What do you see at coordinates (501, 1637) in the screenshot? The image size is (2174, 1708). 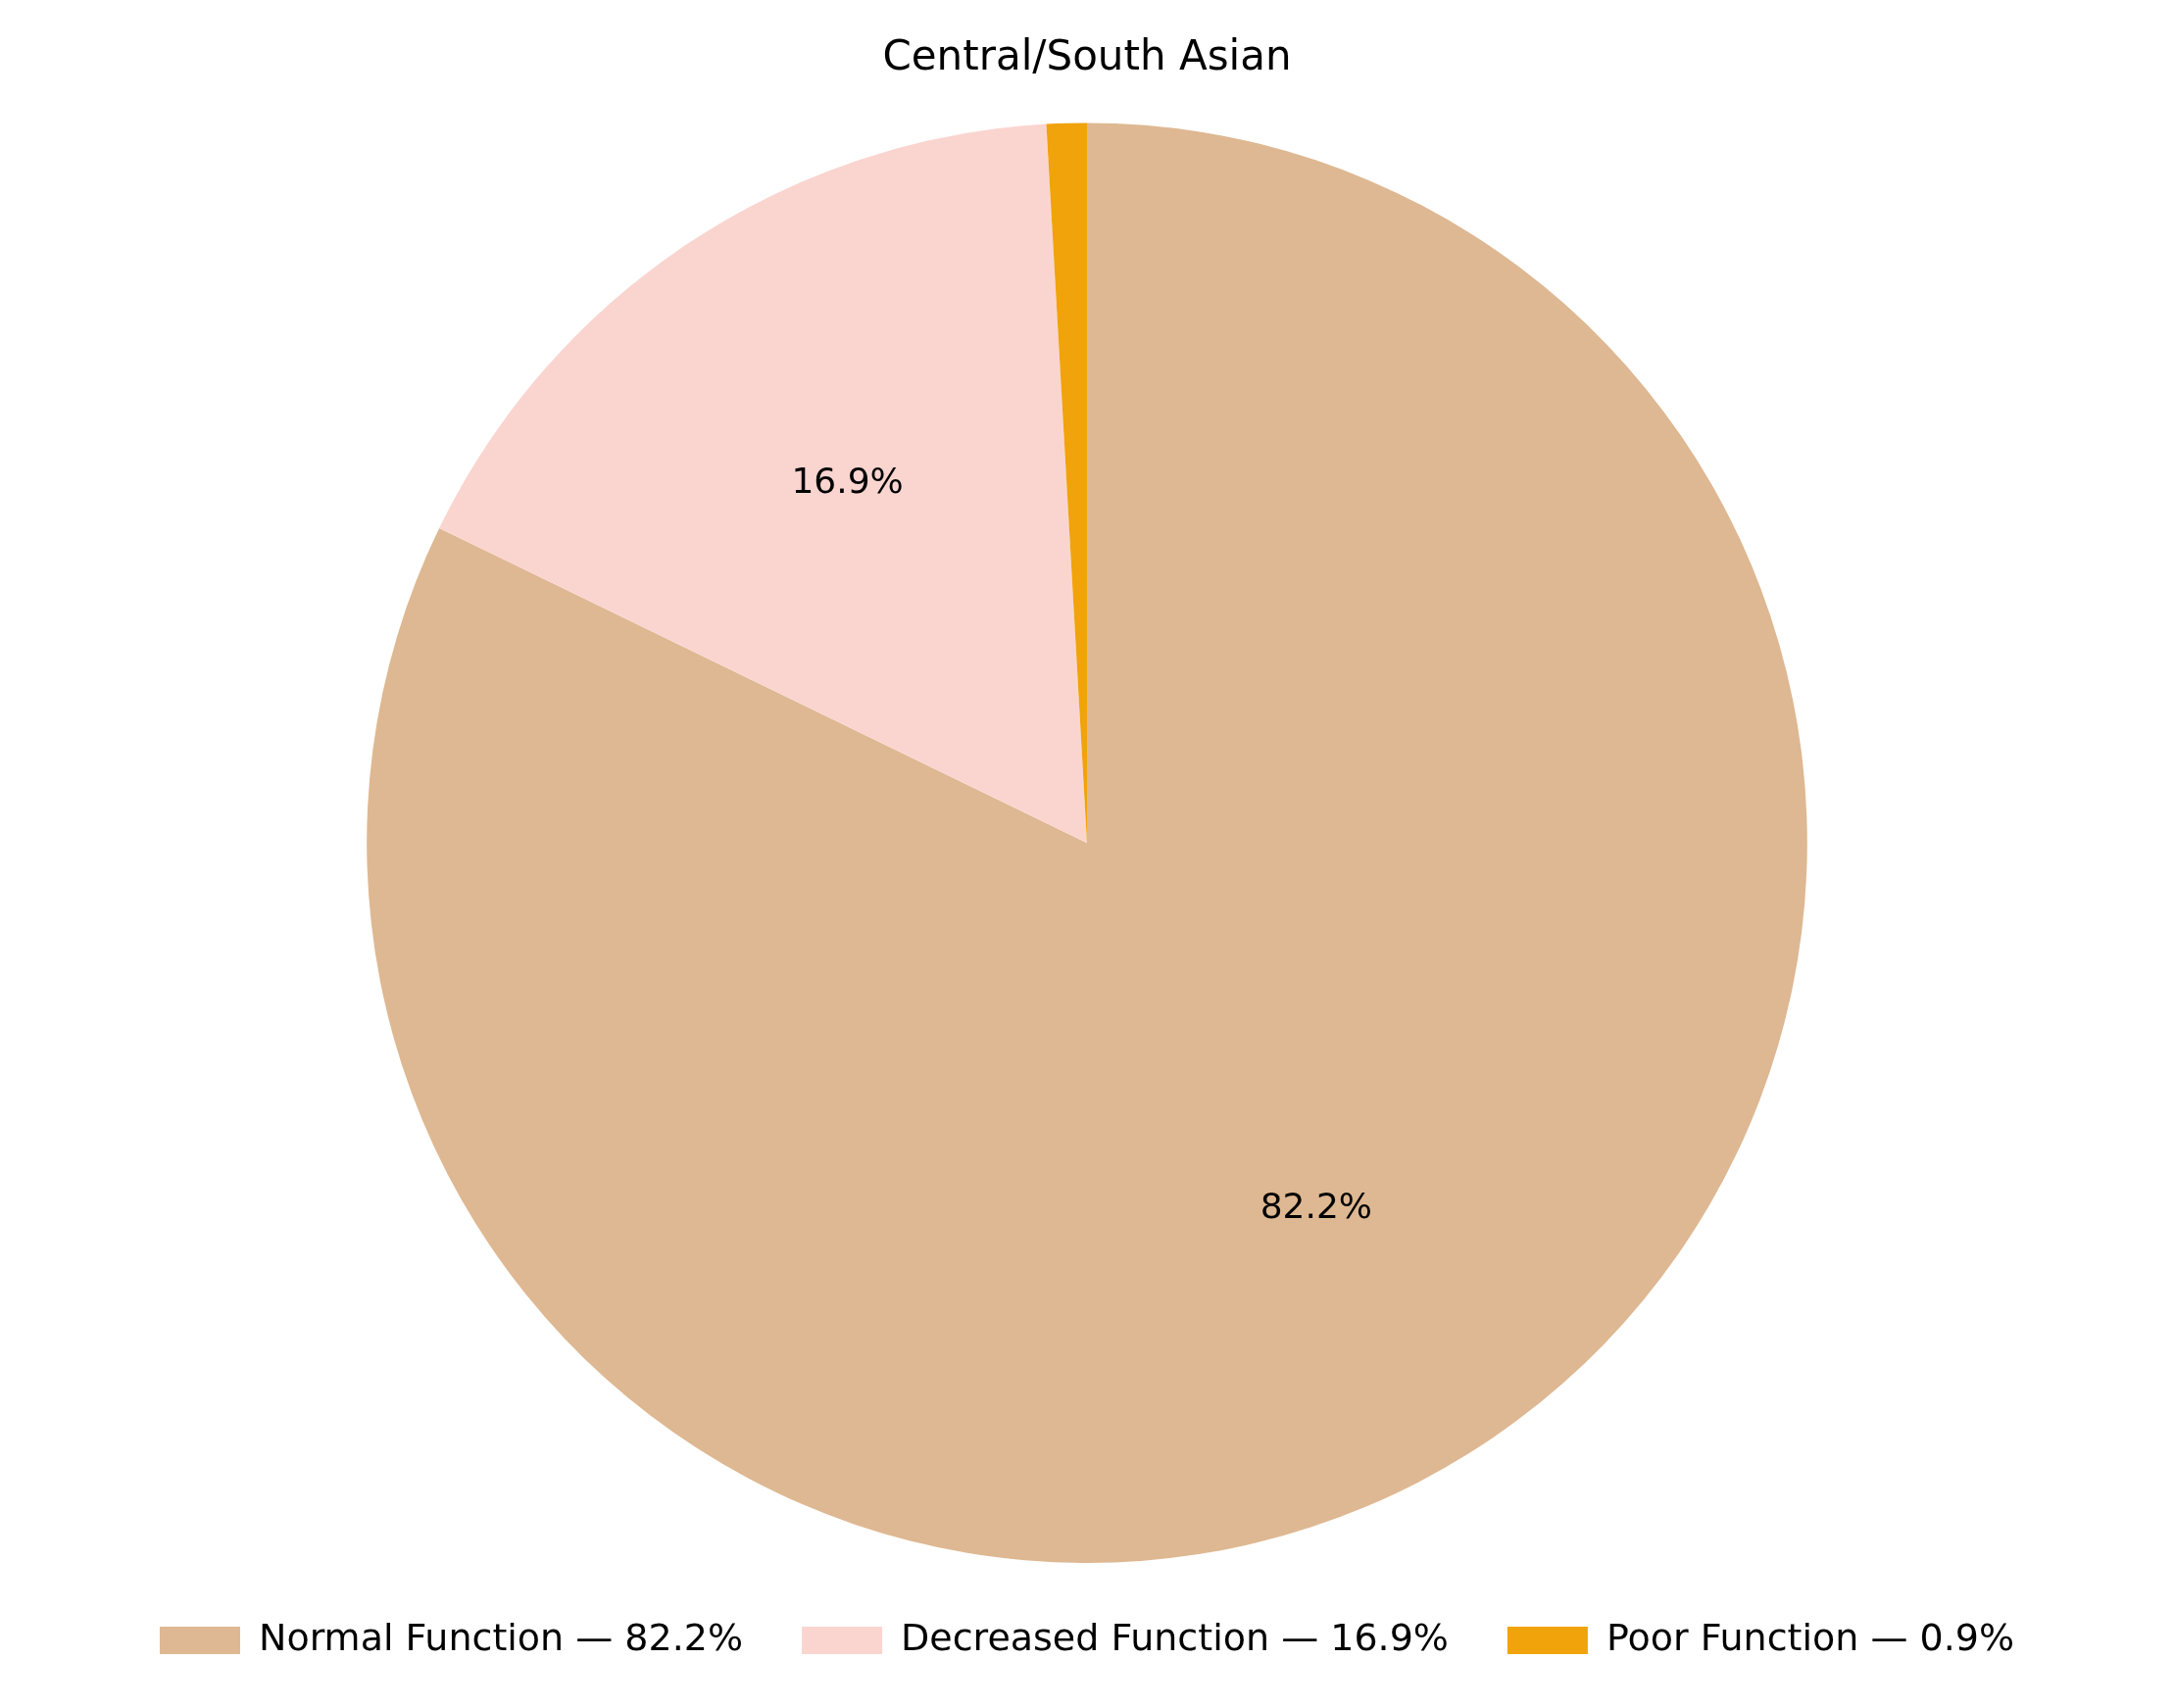 I see `legend-label: Normal Function — 82.2%` at bounding box center [501, 1637].